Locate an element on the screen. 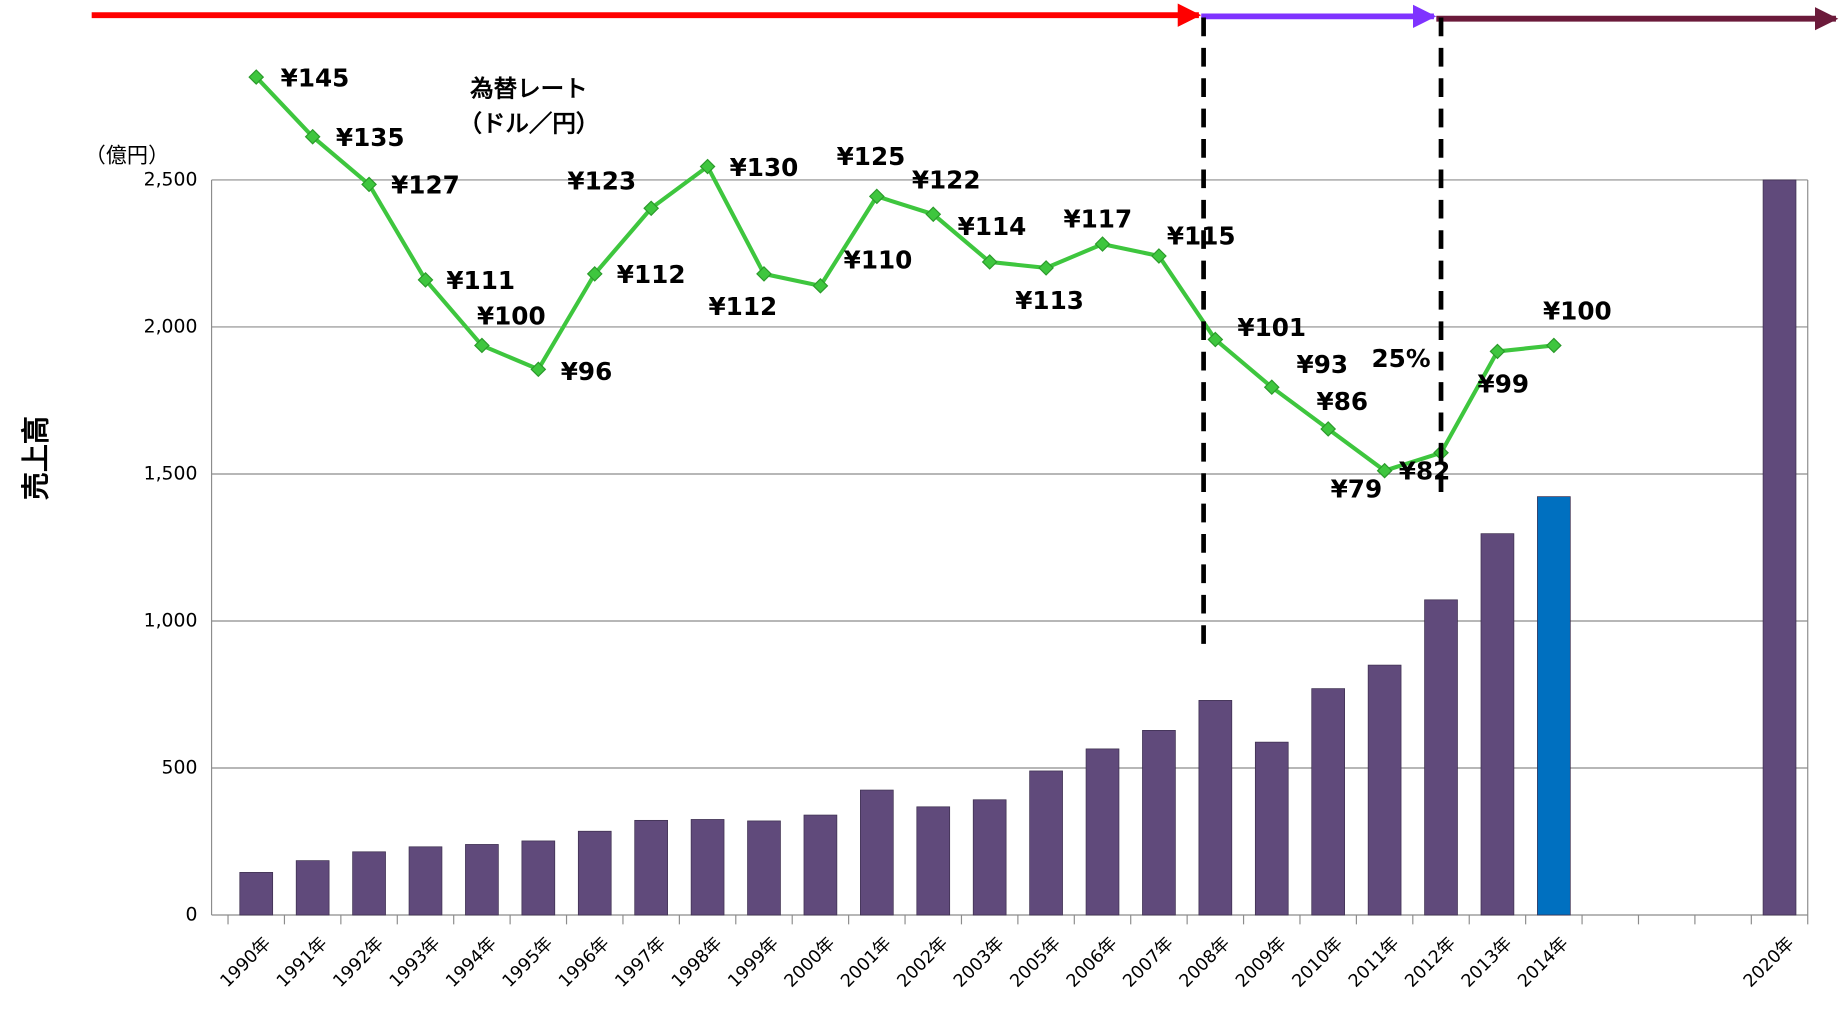 Image resolution: width=1843 pixels, height=1012 pixels. x-tick-label: 1994年 is located at coordinates (471, 963).